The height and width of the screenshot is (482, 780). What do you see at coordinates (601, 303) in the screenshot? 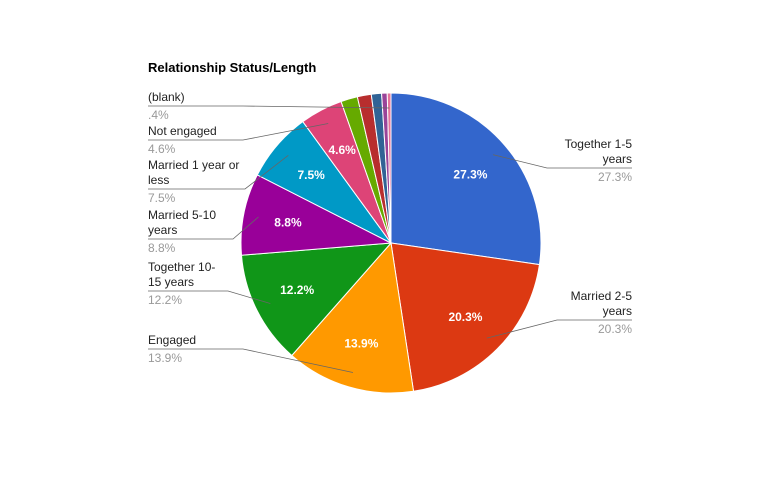
I see `legend-label: Married 2-5 years` at bounding box center [601, 303].